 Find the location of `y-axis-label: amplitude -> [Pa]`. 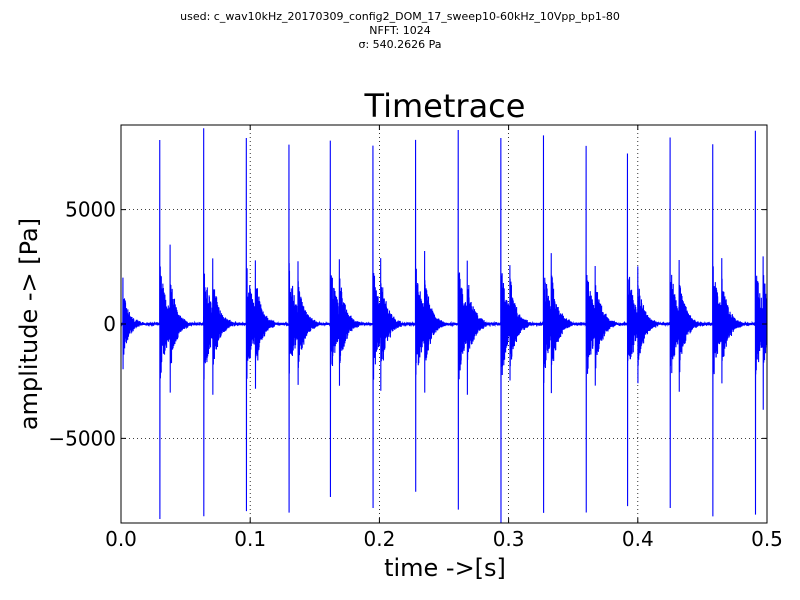

y-axis-label: amplitude -> [Pa] is located at coordinates (29, 324).